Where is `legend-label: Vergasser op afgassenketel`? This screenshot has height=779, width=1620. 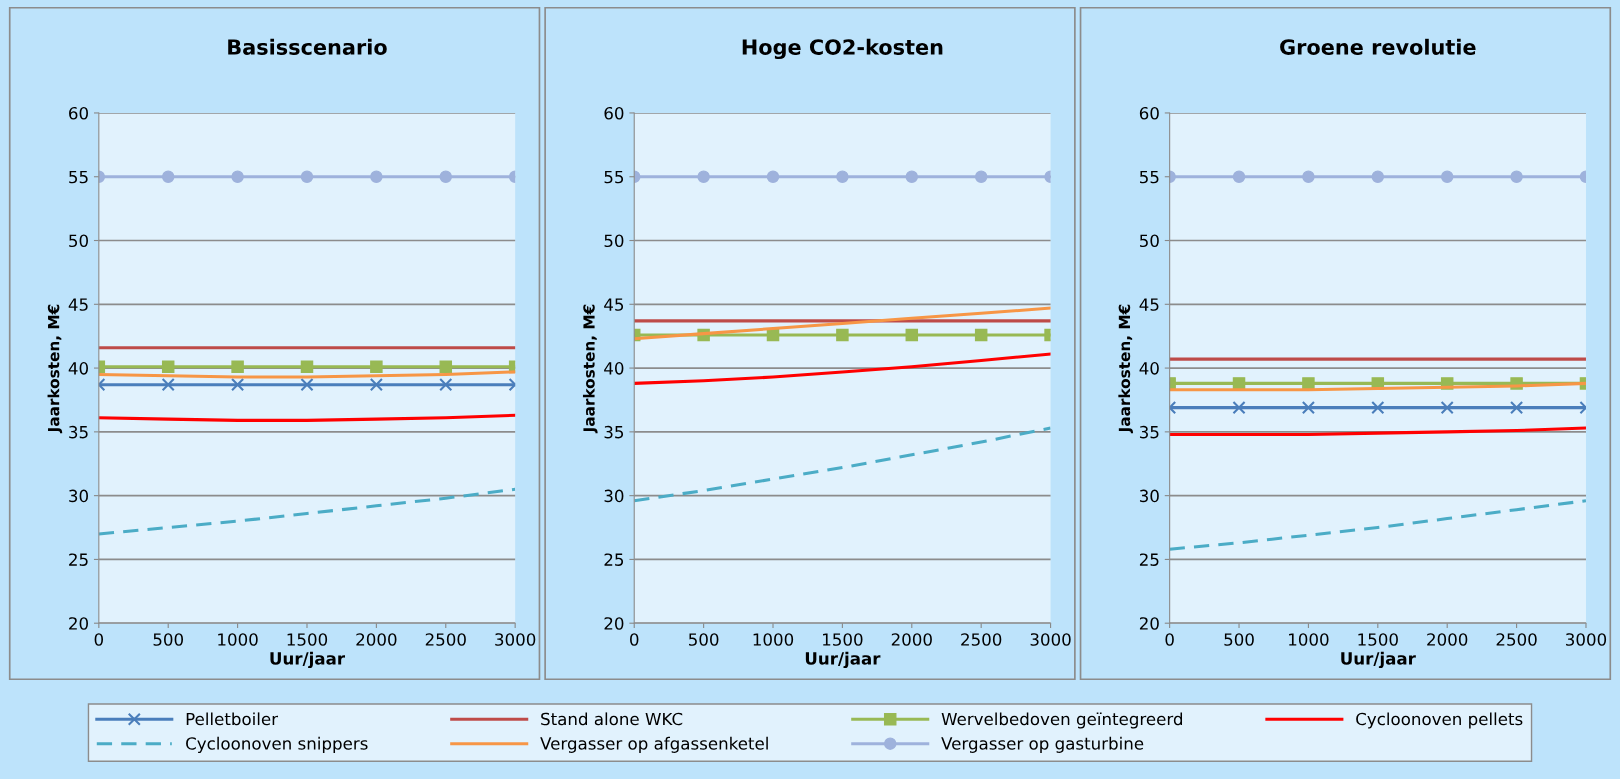
legend-label: Vergasser op afgassenketel is located at coordinates (654, 744).